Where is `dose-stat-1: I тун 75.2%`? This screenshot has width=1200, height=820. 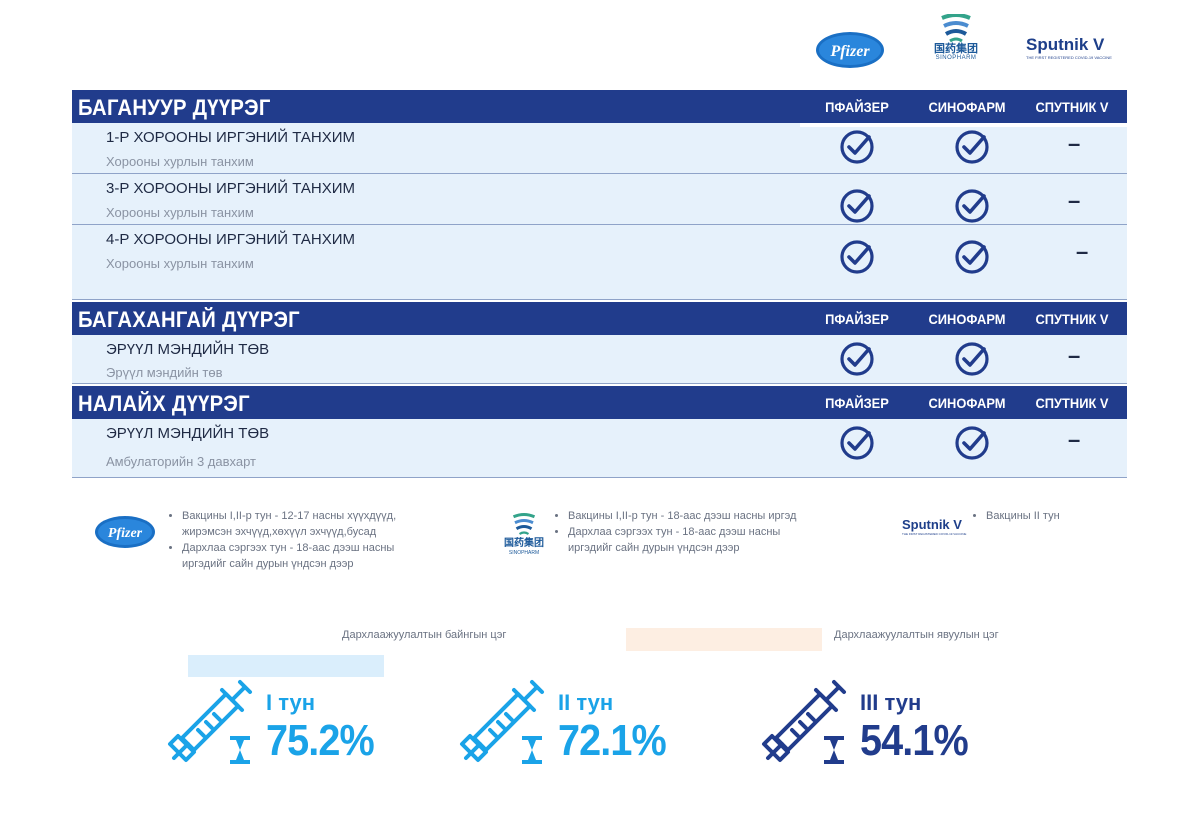
dose-stat-1: I тун 75.2% is located at coordinates (284, 722).